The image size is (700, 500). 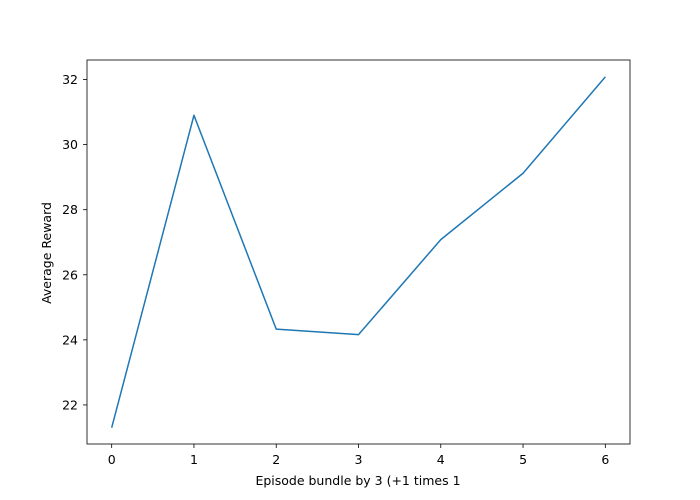 What do you see at coordinates (359, 459) in the screenshot?
I see `x-tick-label: 3` at bounding box center [359, 459].